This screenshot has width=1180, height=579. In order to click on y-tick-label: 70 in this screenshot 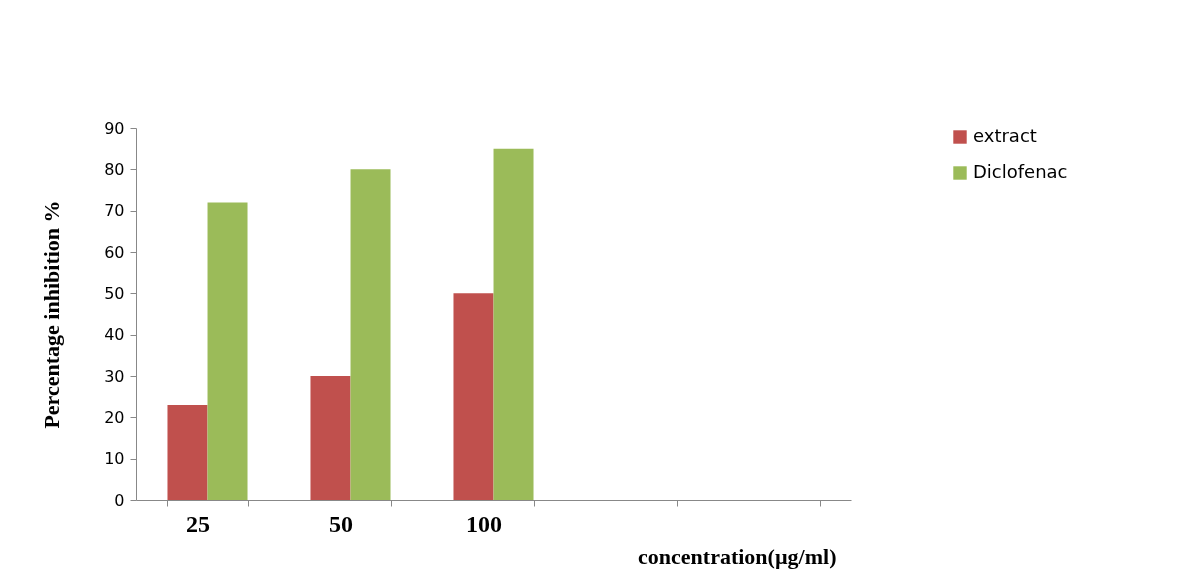, I will do `click(114, 211)`.